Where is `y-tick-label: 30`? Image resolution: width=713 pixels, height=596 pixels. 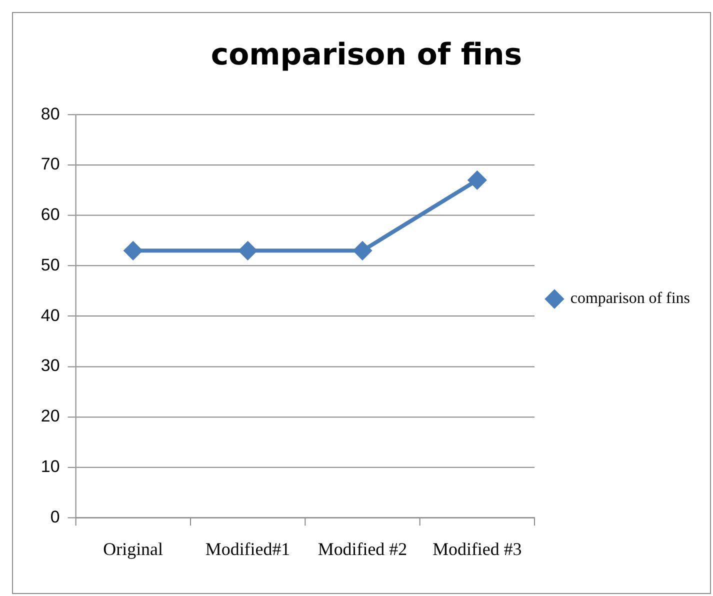
y-tick-label: 30 is located at coordinates (50, 366).